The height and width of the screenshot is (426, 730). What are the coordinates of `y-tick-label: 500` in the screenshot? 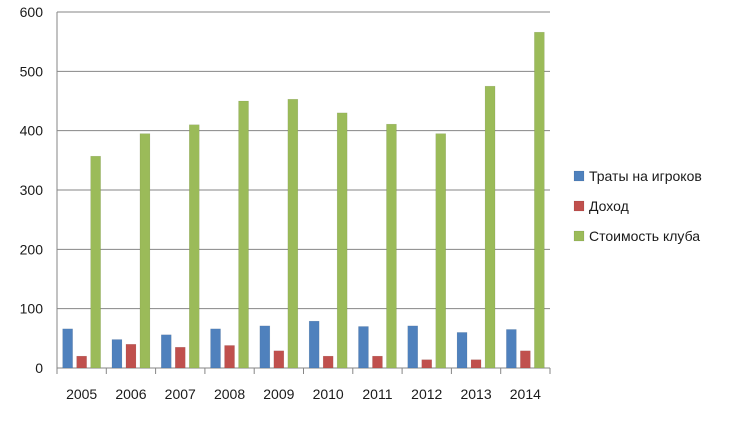 It's located at (32, 71).